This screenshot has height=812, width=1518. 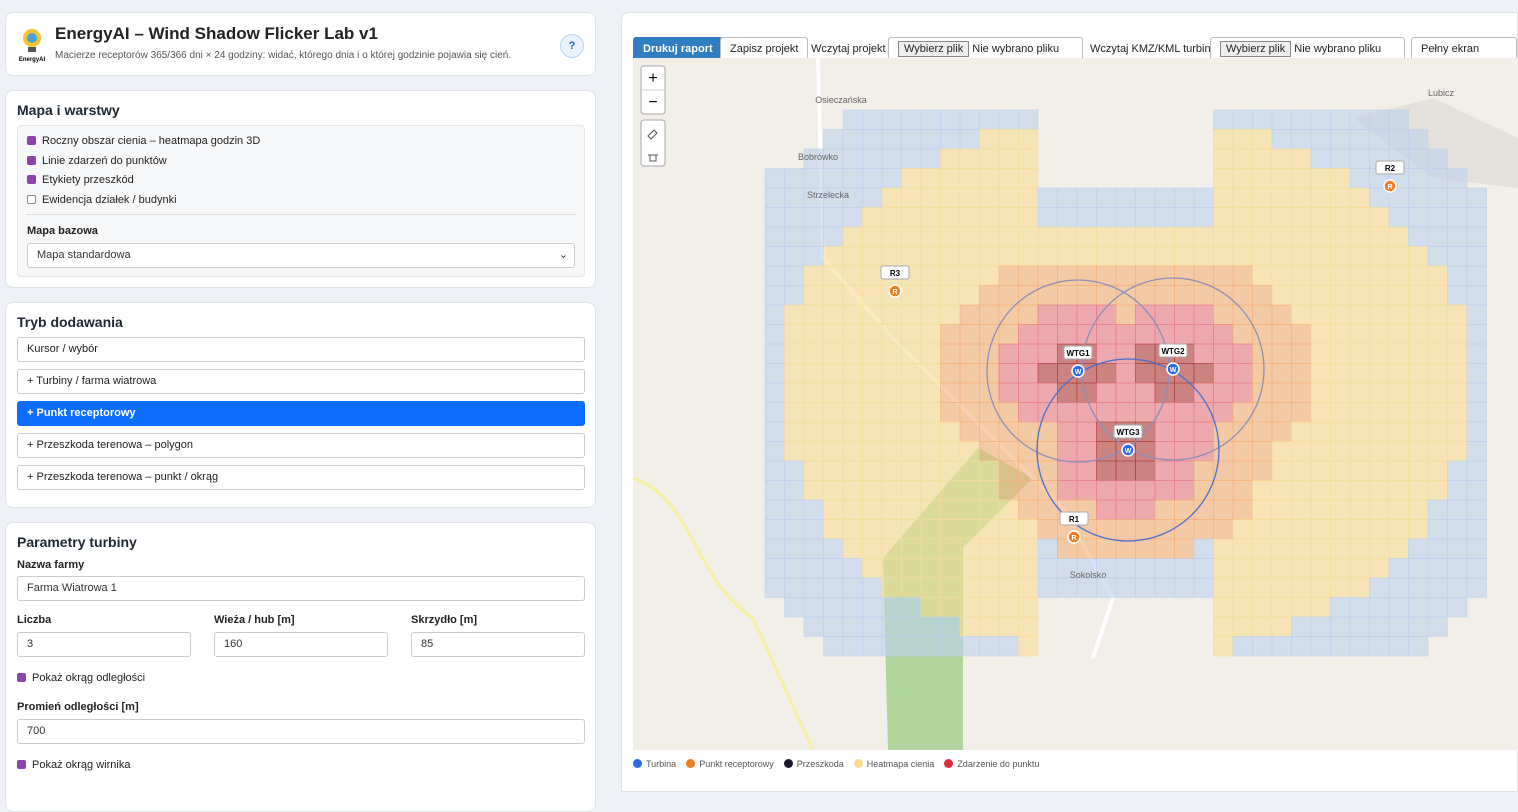 What do you see at coordinates (301, 413) in the screenshot?
I see `mode-button: + Punkt receptorowy` at bounding box center [301, 413].